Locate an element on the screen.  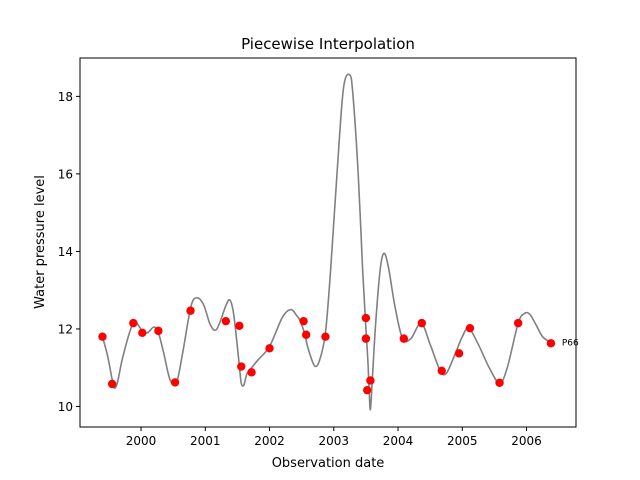
x-tick-label: 2006 is located at coordinates (526, 441).